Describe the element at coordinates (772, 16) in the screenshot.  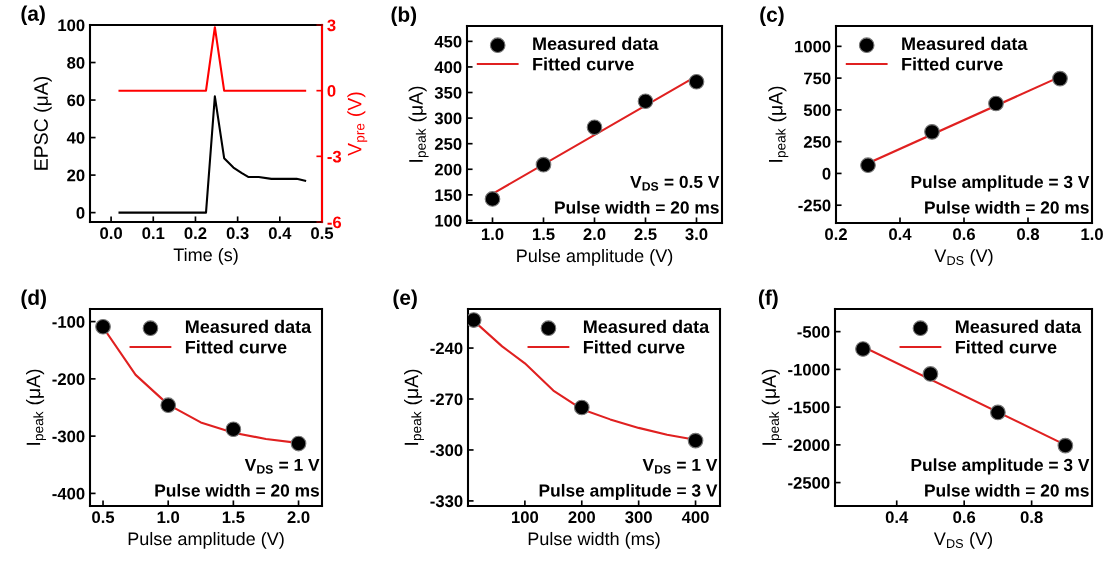
I see `chart-title: (c)` at that location.